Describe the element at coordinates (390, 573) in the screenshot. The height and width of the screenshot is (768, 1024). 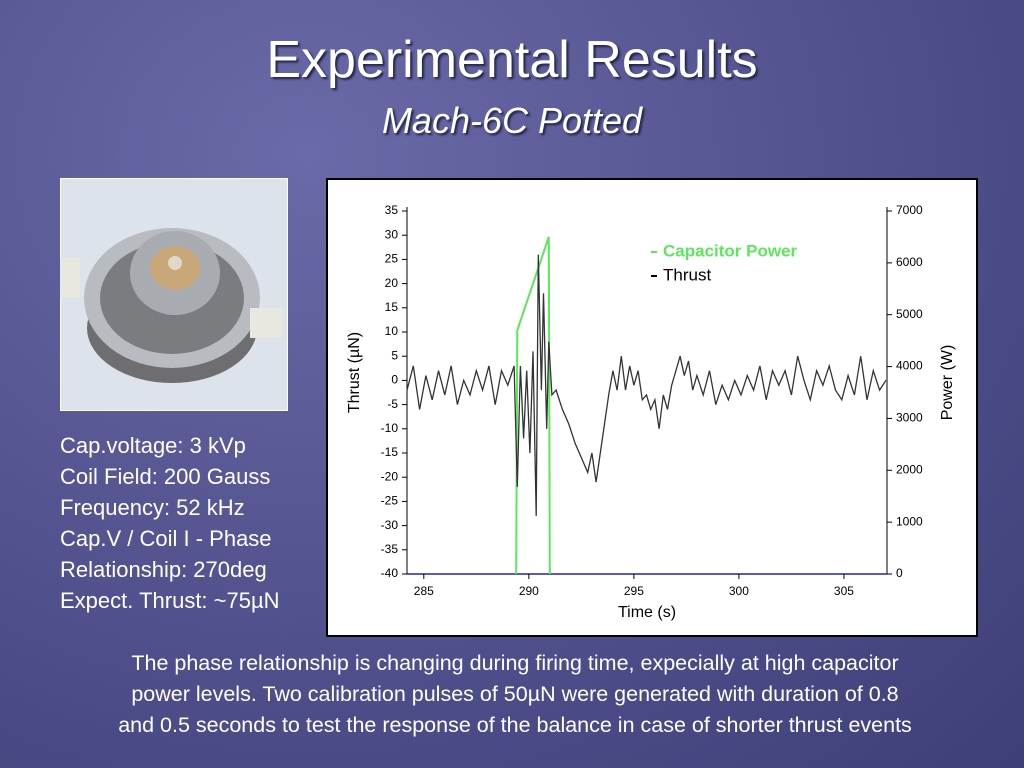
I see `y-tick-label: -40` at that location.